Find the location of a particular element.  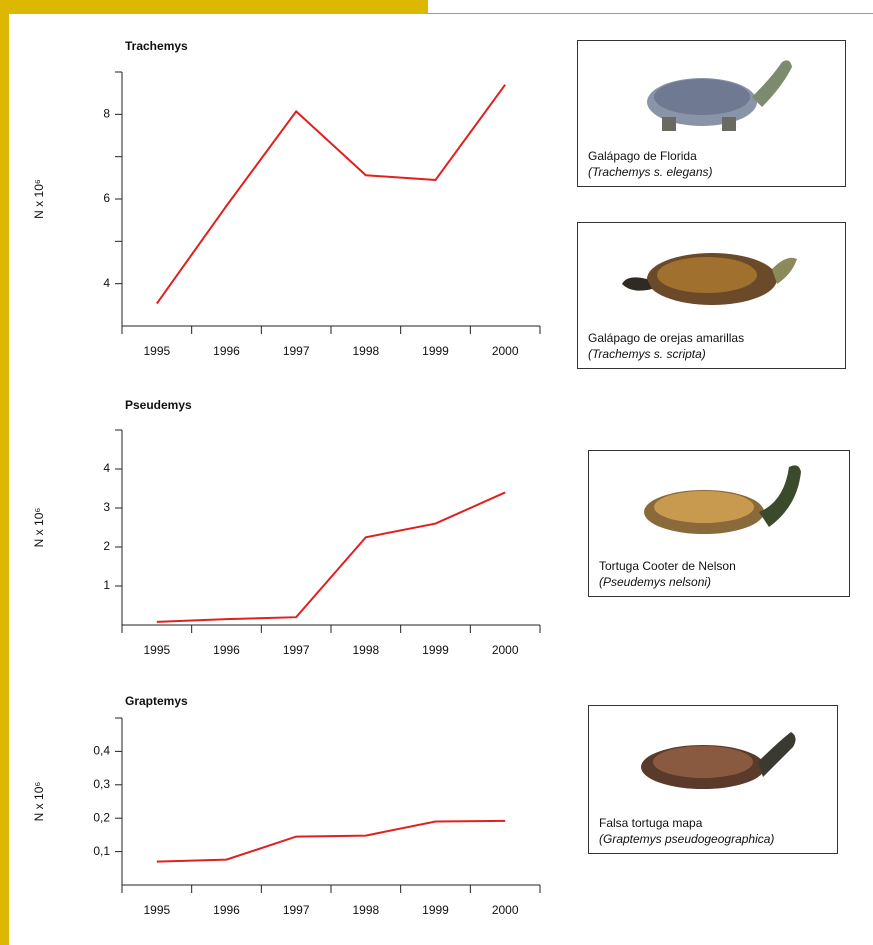

y-tick-label: 0,1 is located at coordinates (101, 851).